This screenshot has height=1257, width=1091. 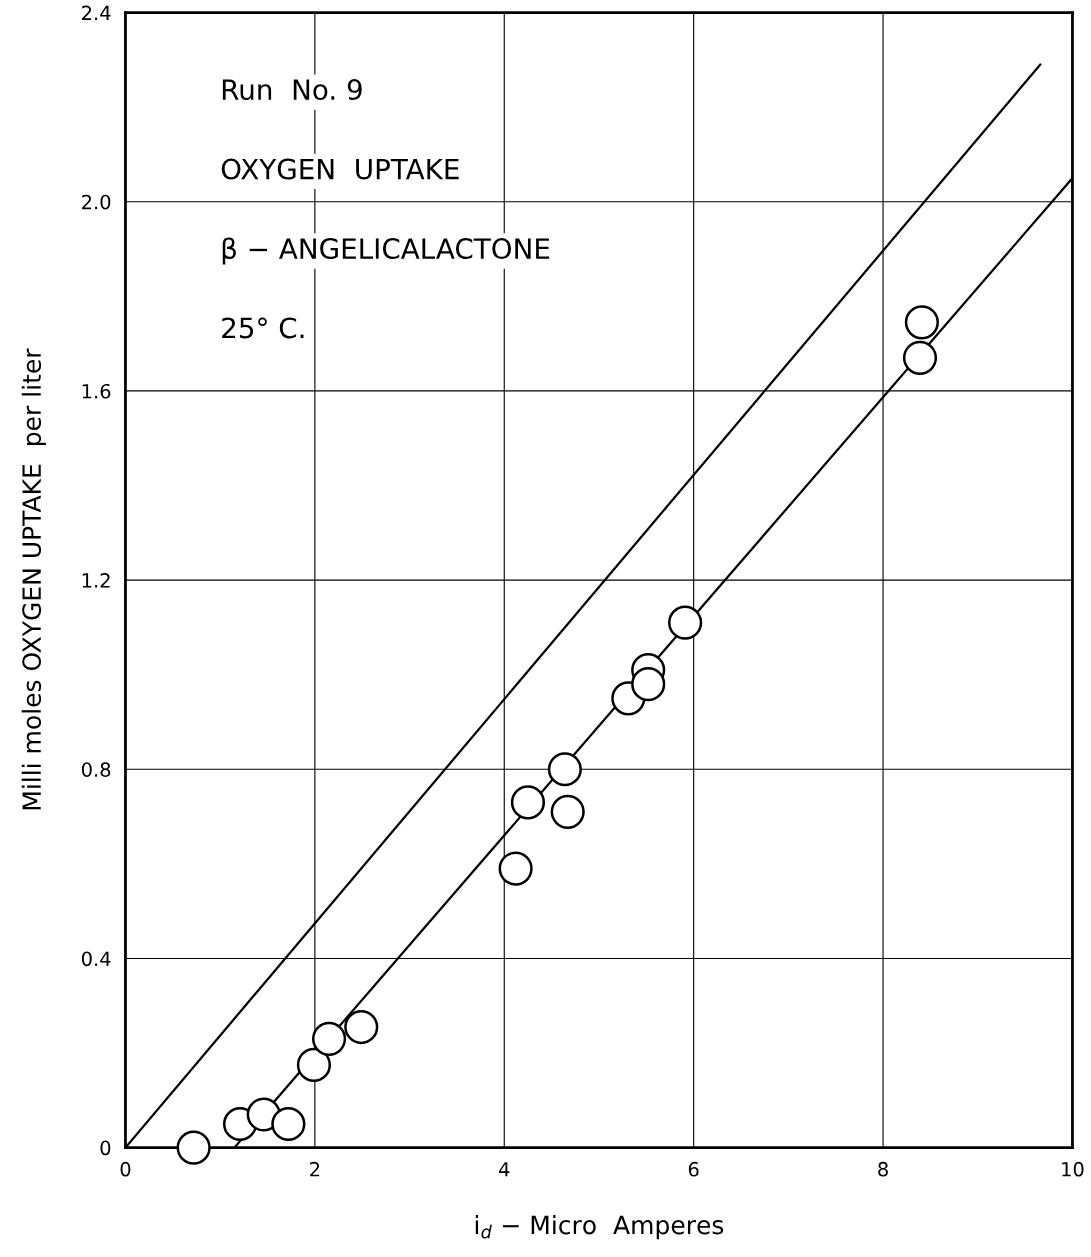 I want to click on y-tick-label: 0, so click(x=105, y=1148).